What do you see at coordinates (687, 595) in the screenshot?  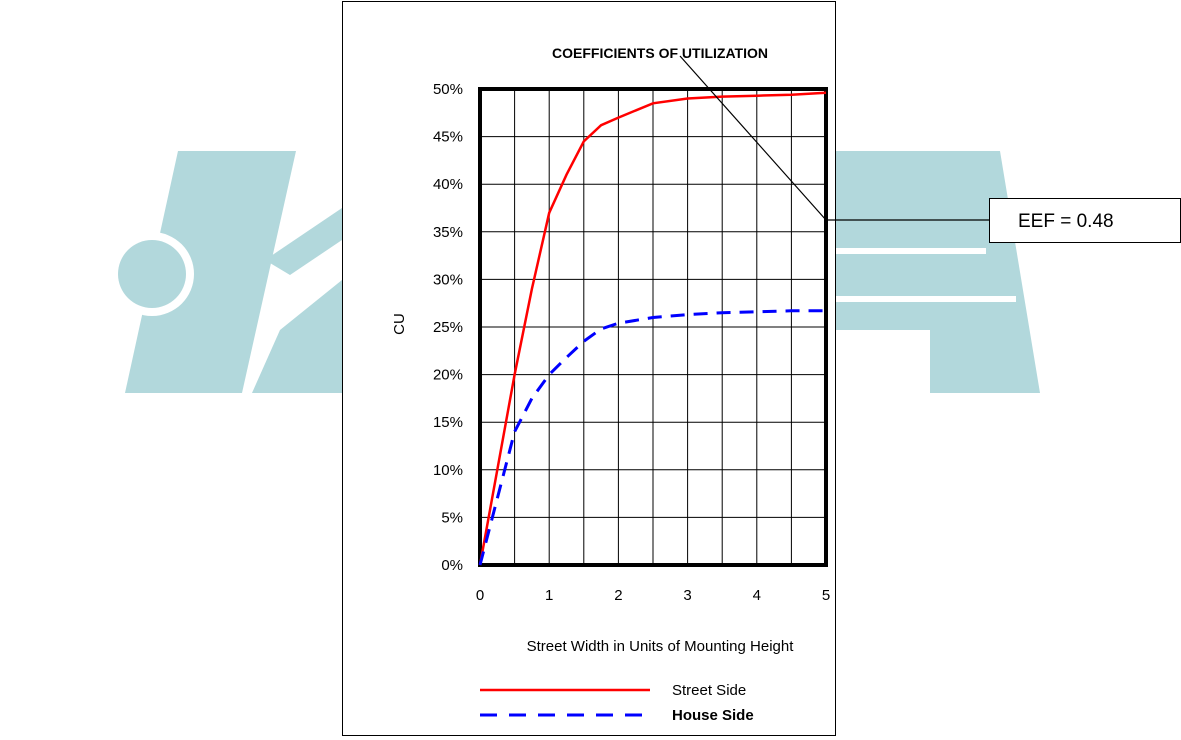 I see `x-tick-label: 3` at bounding box center [687, 595].